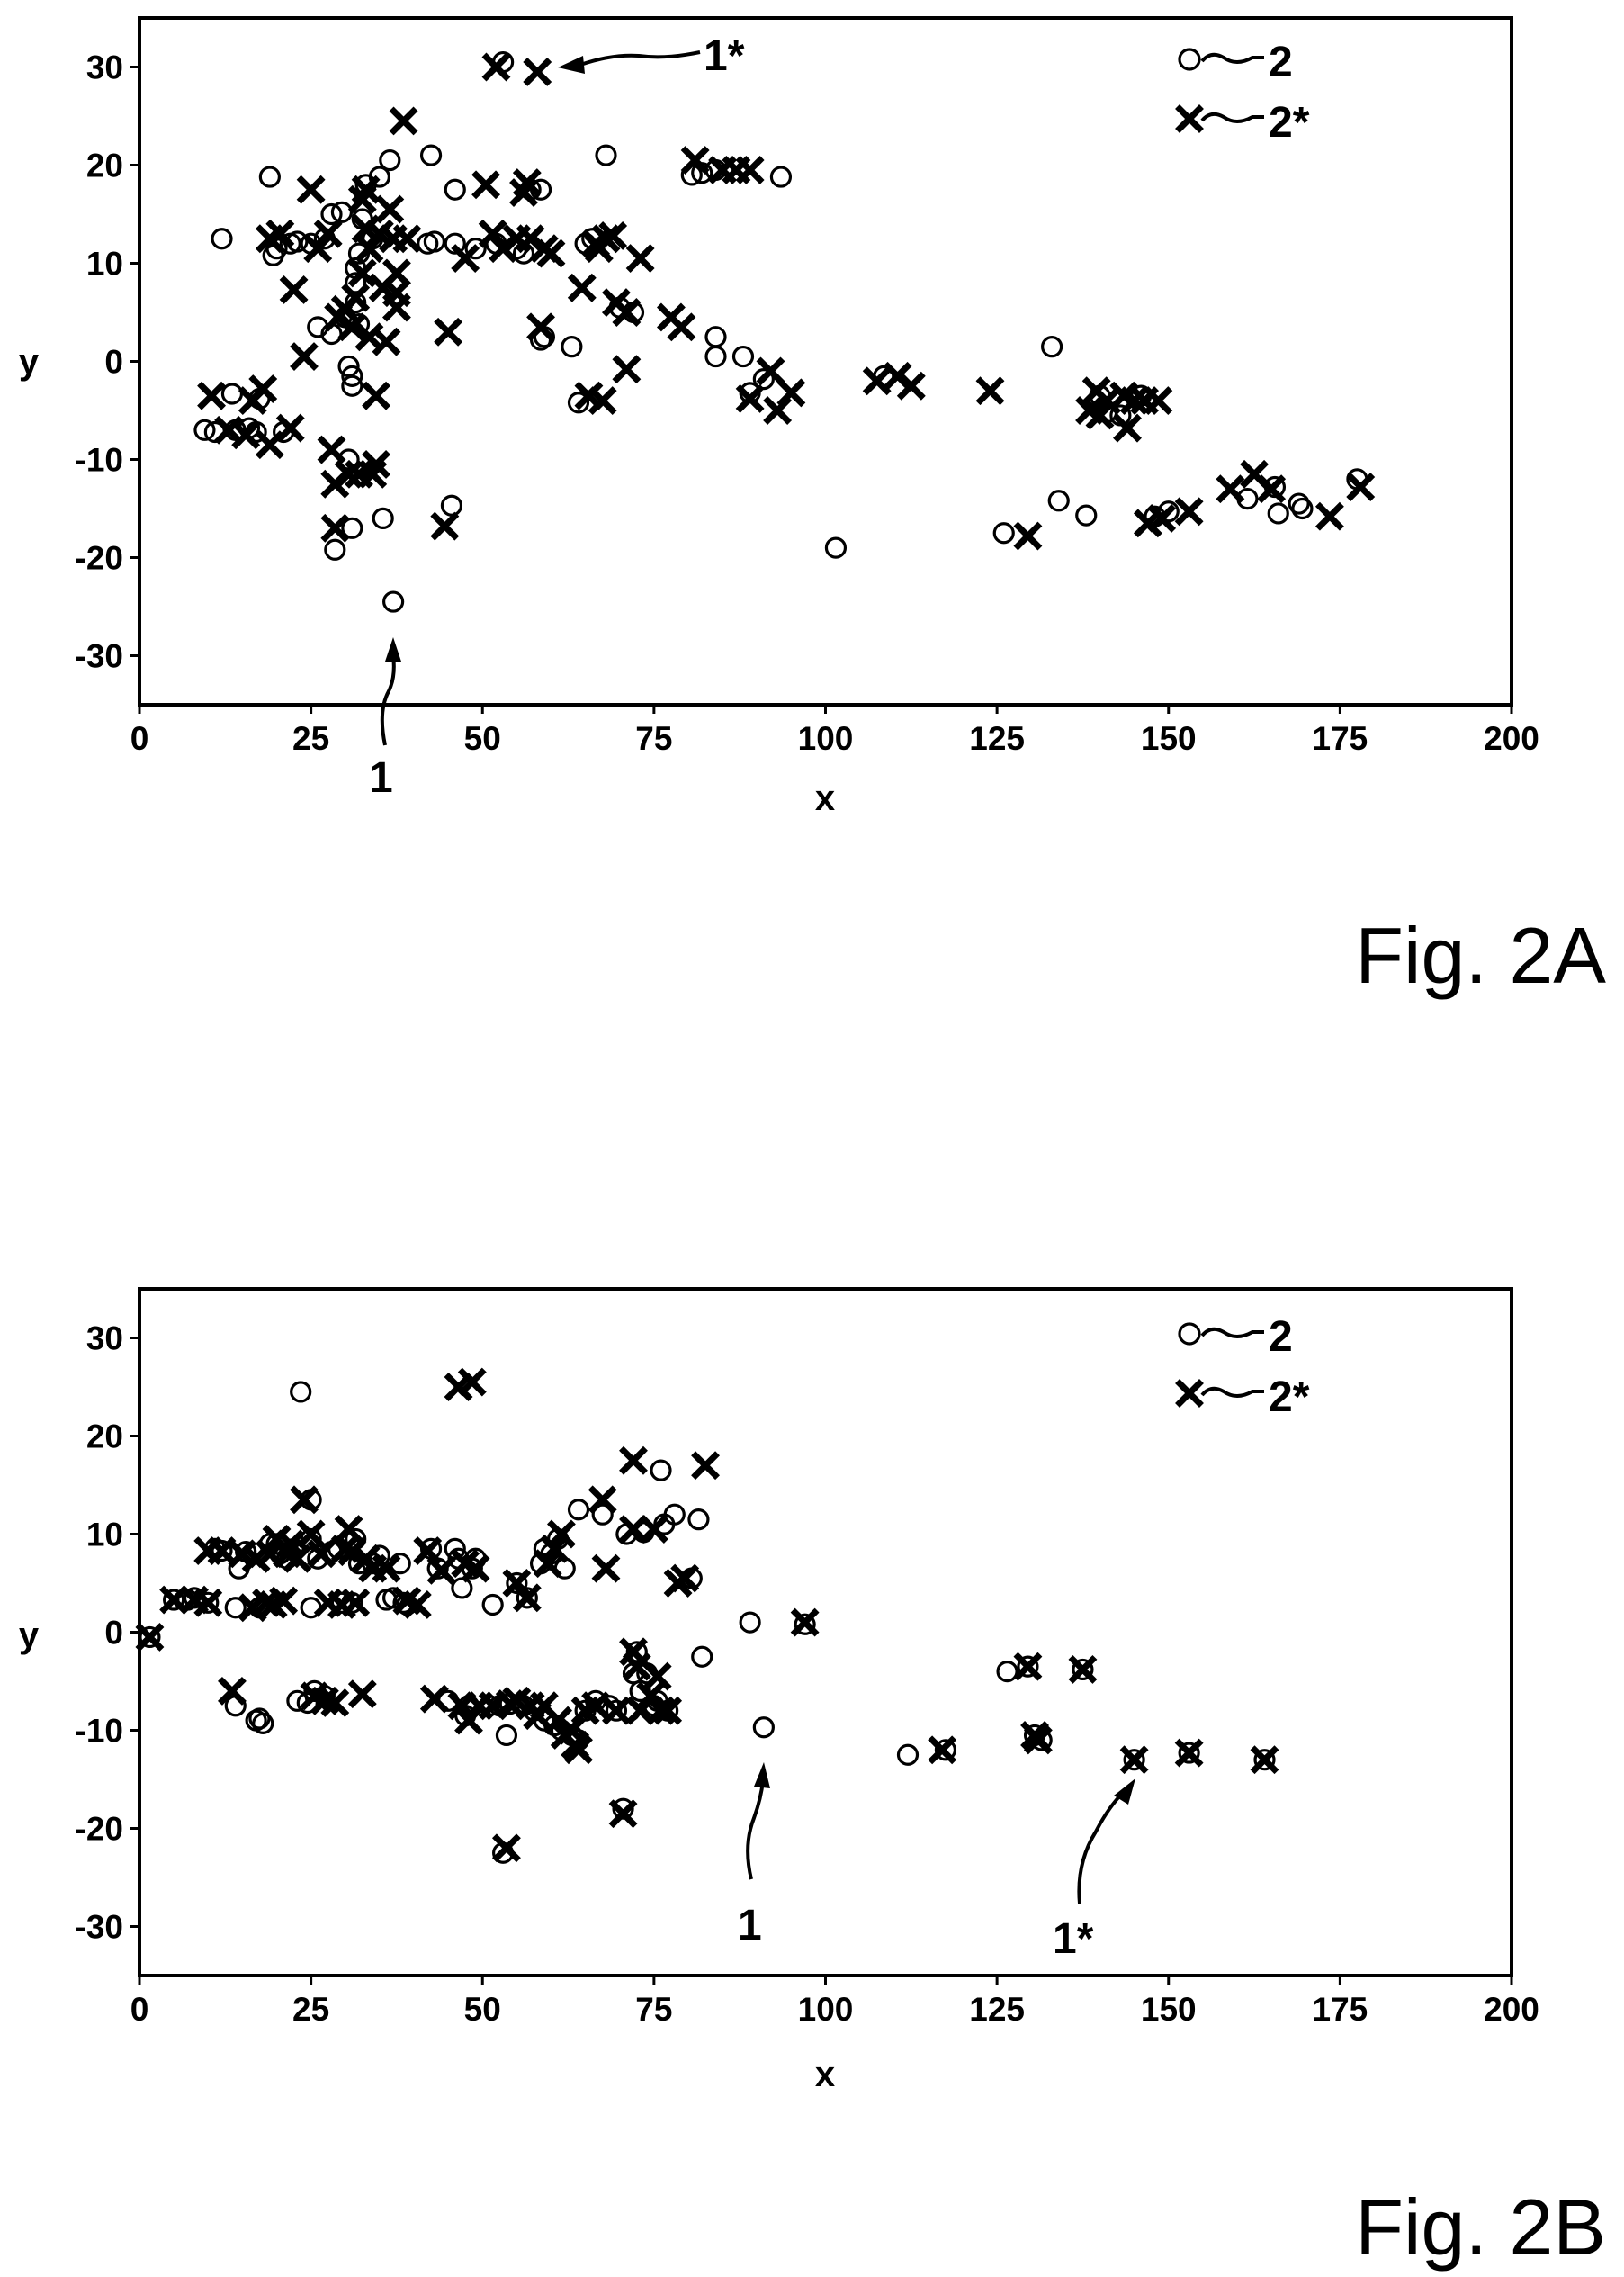 This screenshot has height=2277, width=1624. I want to click on legend-circle-marker, so click(1189, 1334).